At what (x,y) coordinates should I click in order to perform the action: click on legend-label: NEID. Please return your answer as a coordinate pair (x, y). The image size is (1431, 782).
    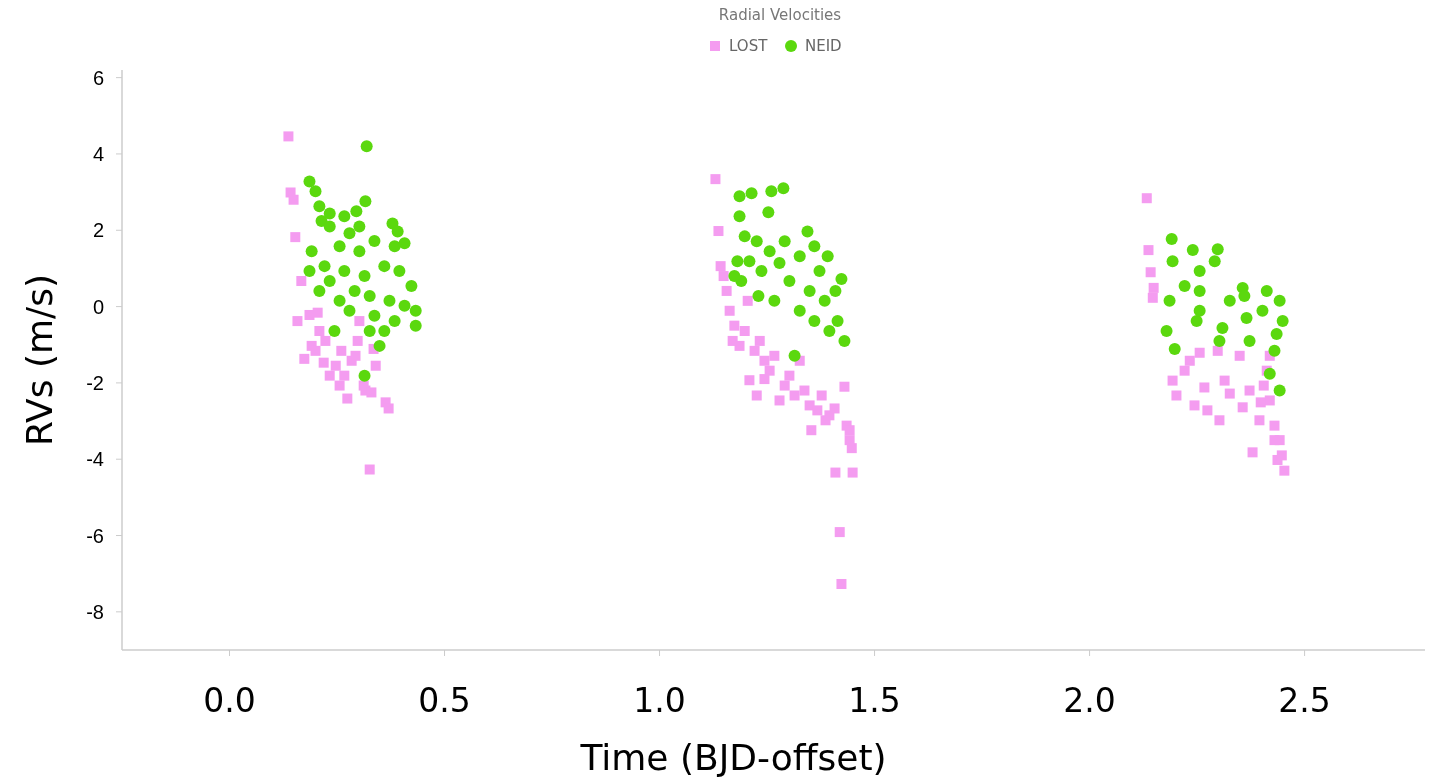
    Looking at the image, I should click on (823, 46).